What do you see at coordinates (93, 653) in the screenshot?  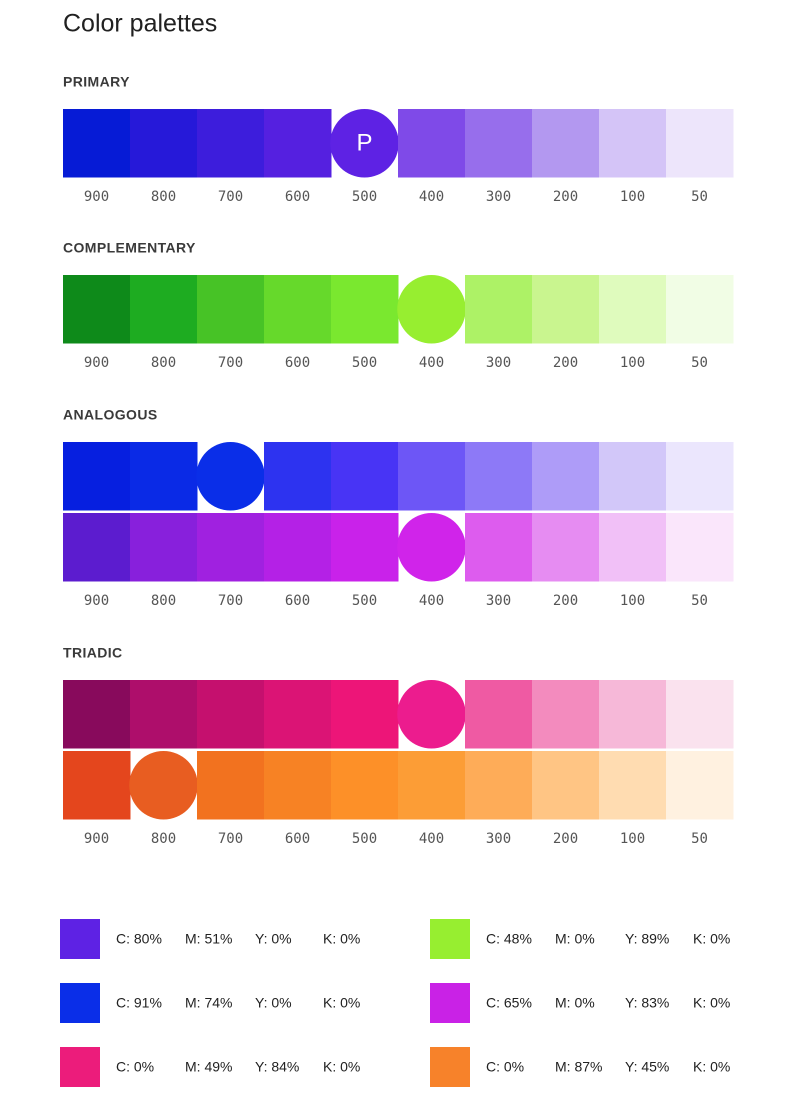 I see `section-label: TRIADIC` at bounding box center [93, 653].